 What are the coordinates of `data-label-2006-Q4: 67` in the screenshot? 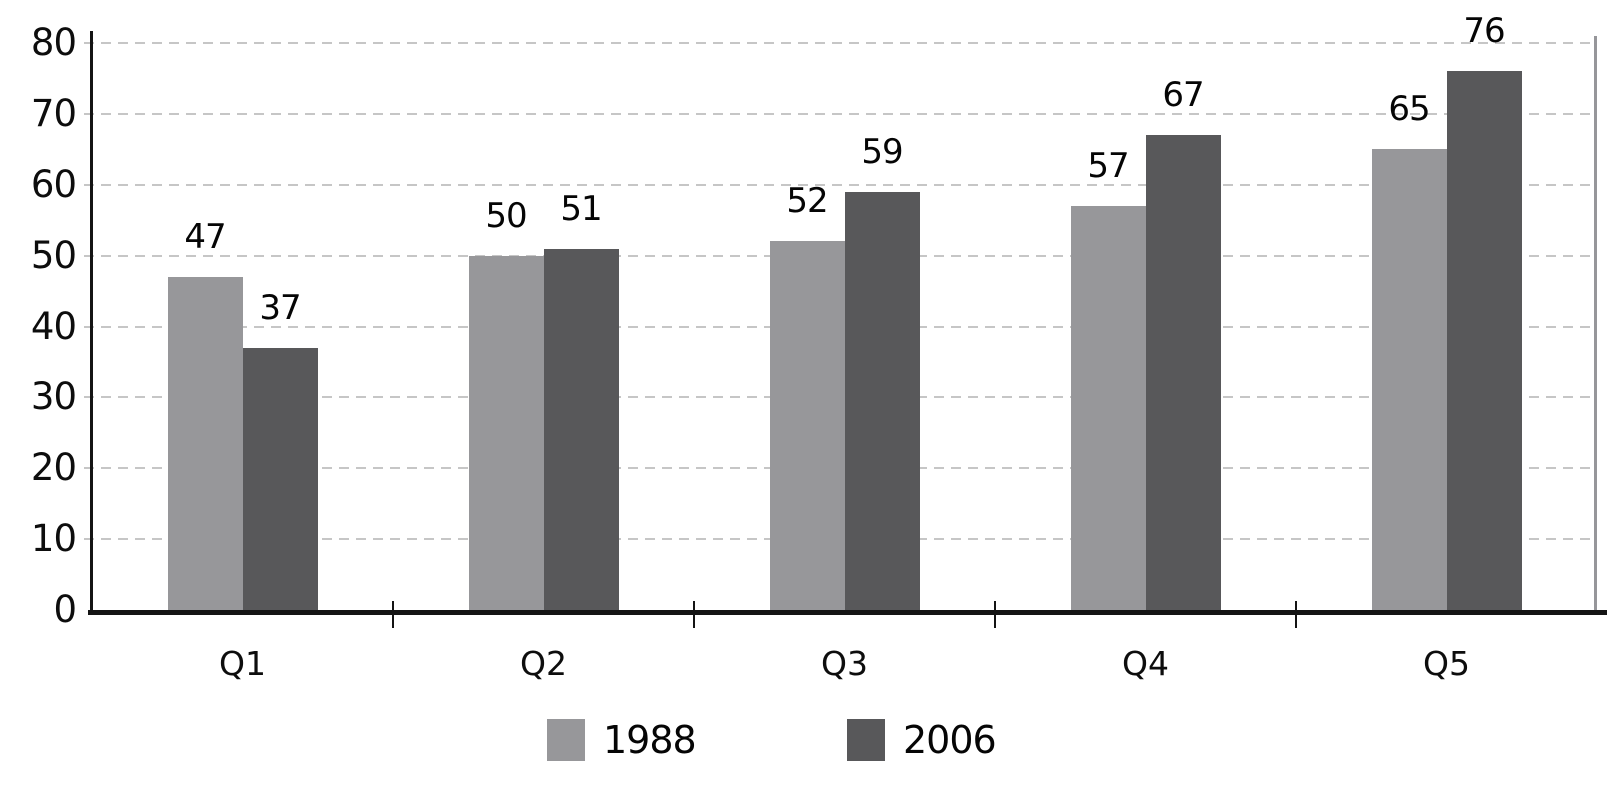 It's located at (1183, 95).